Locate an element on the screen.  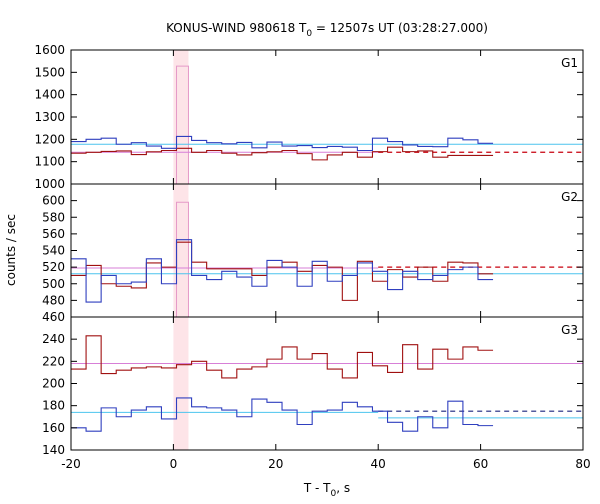
x-tick-label: 60 is located at coordinates (480, 464).